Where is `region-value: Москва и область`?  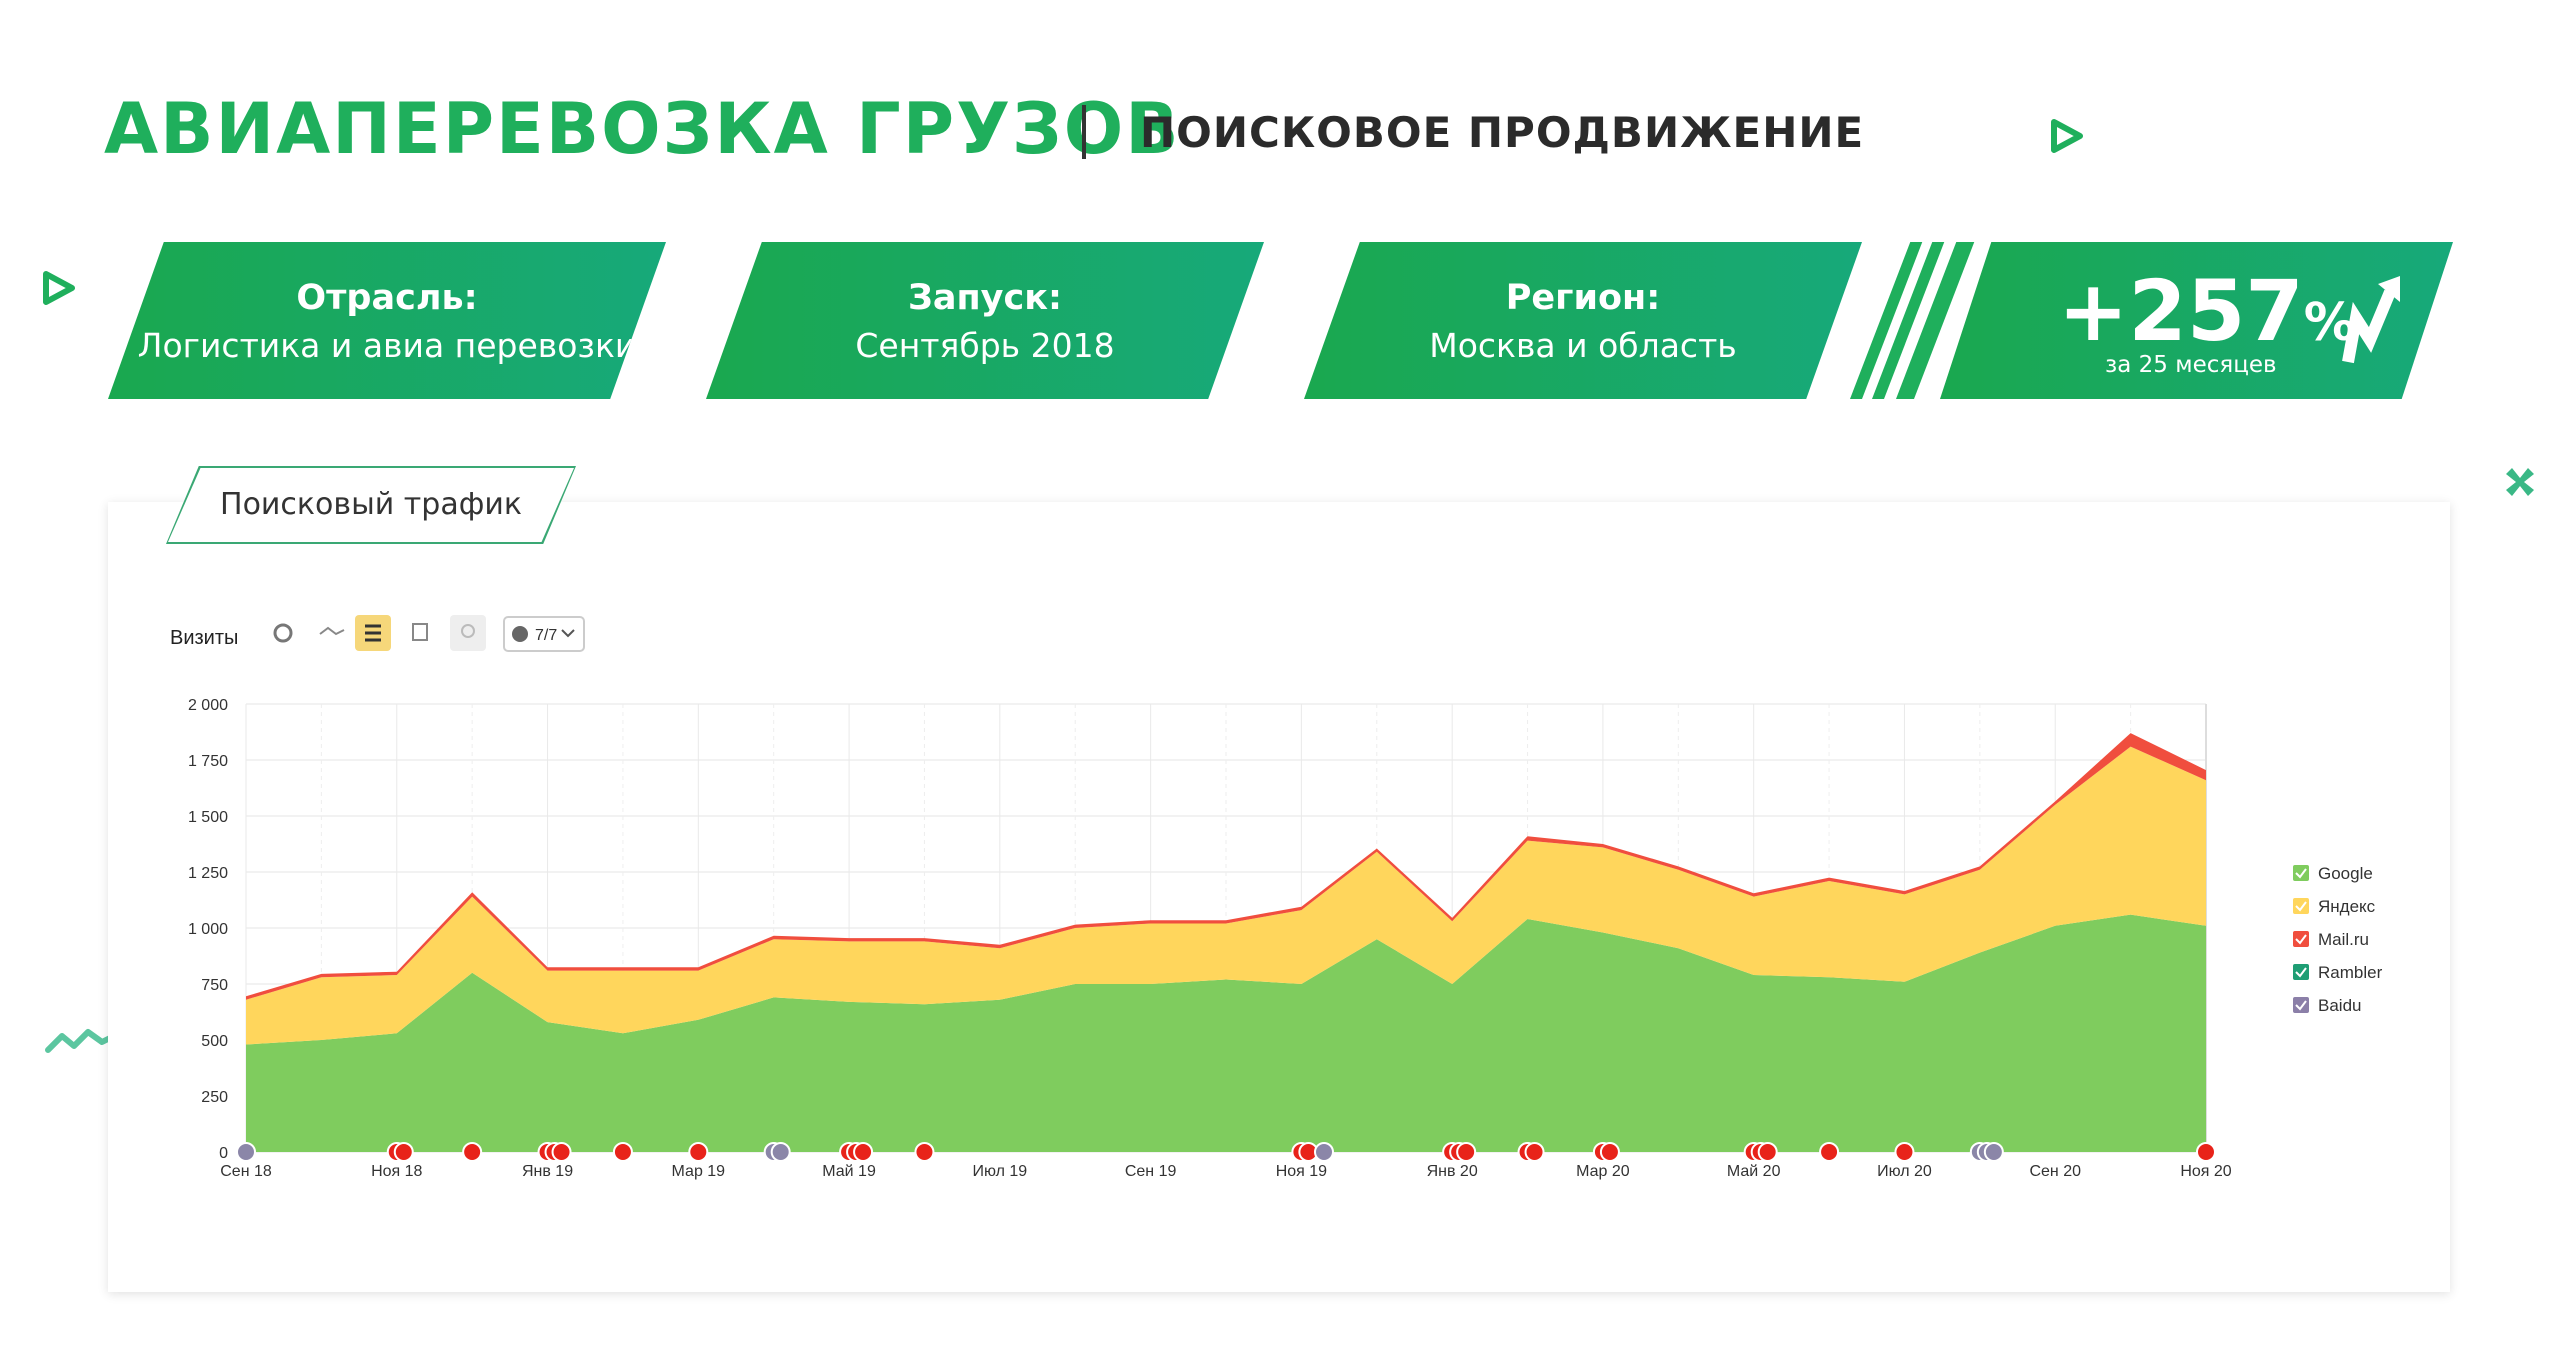
region-value: Москва и область is located at coordinates (1583, 345).